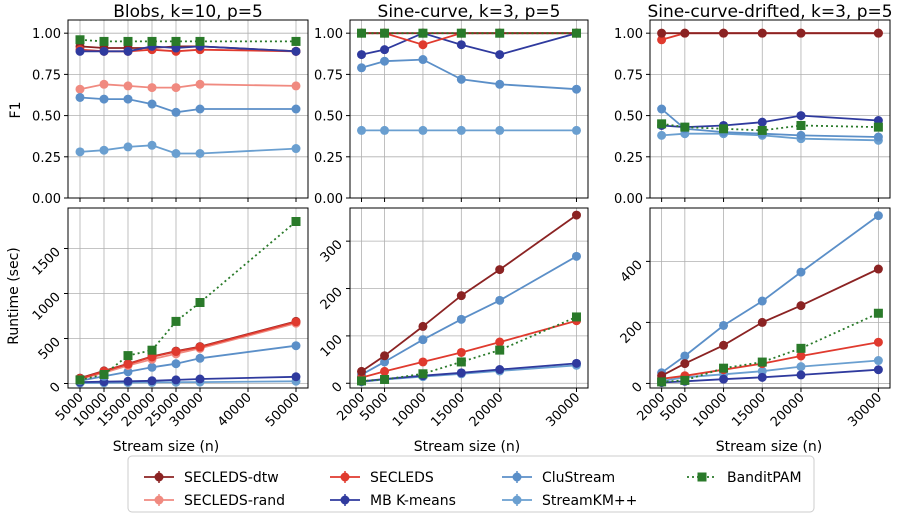  I want to click on series-secleds-dtw, so click(188, 48).